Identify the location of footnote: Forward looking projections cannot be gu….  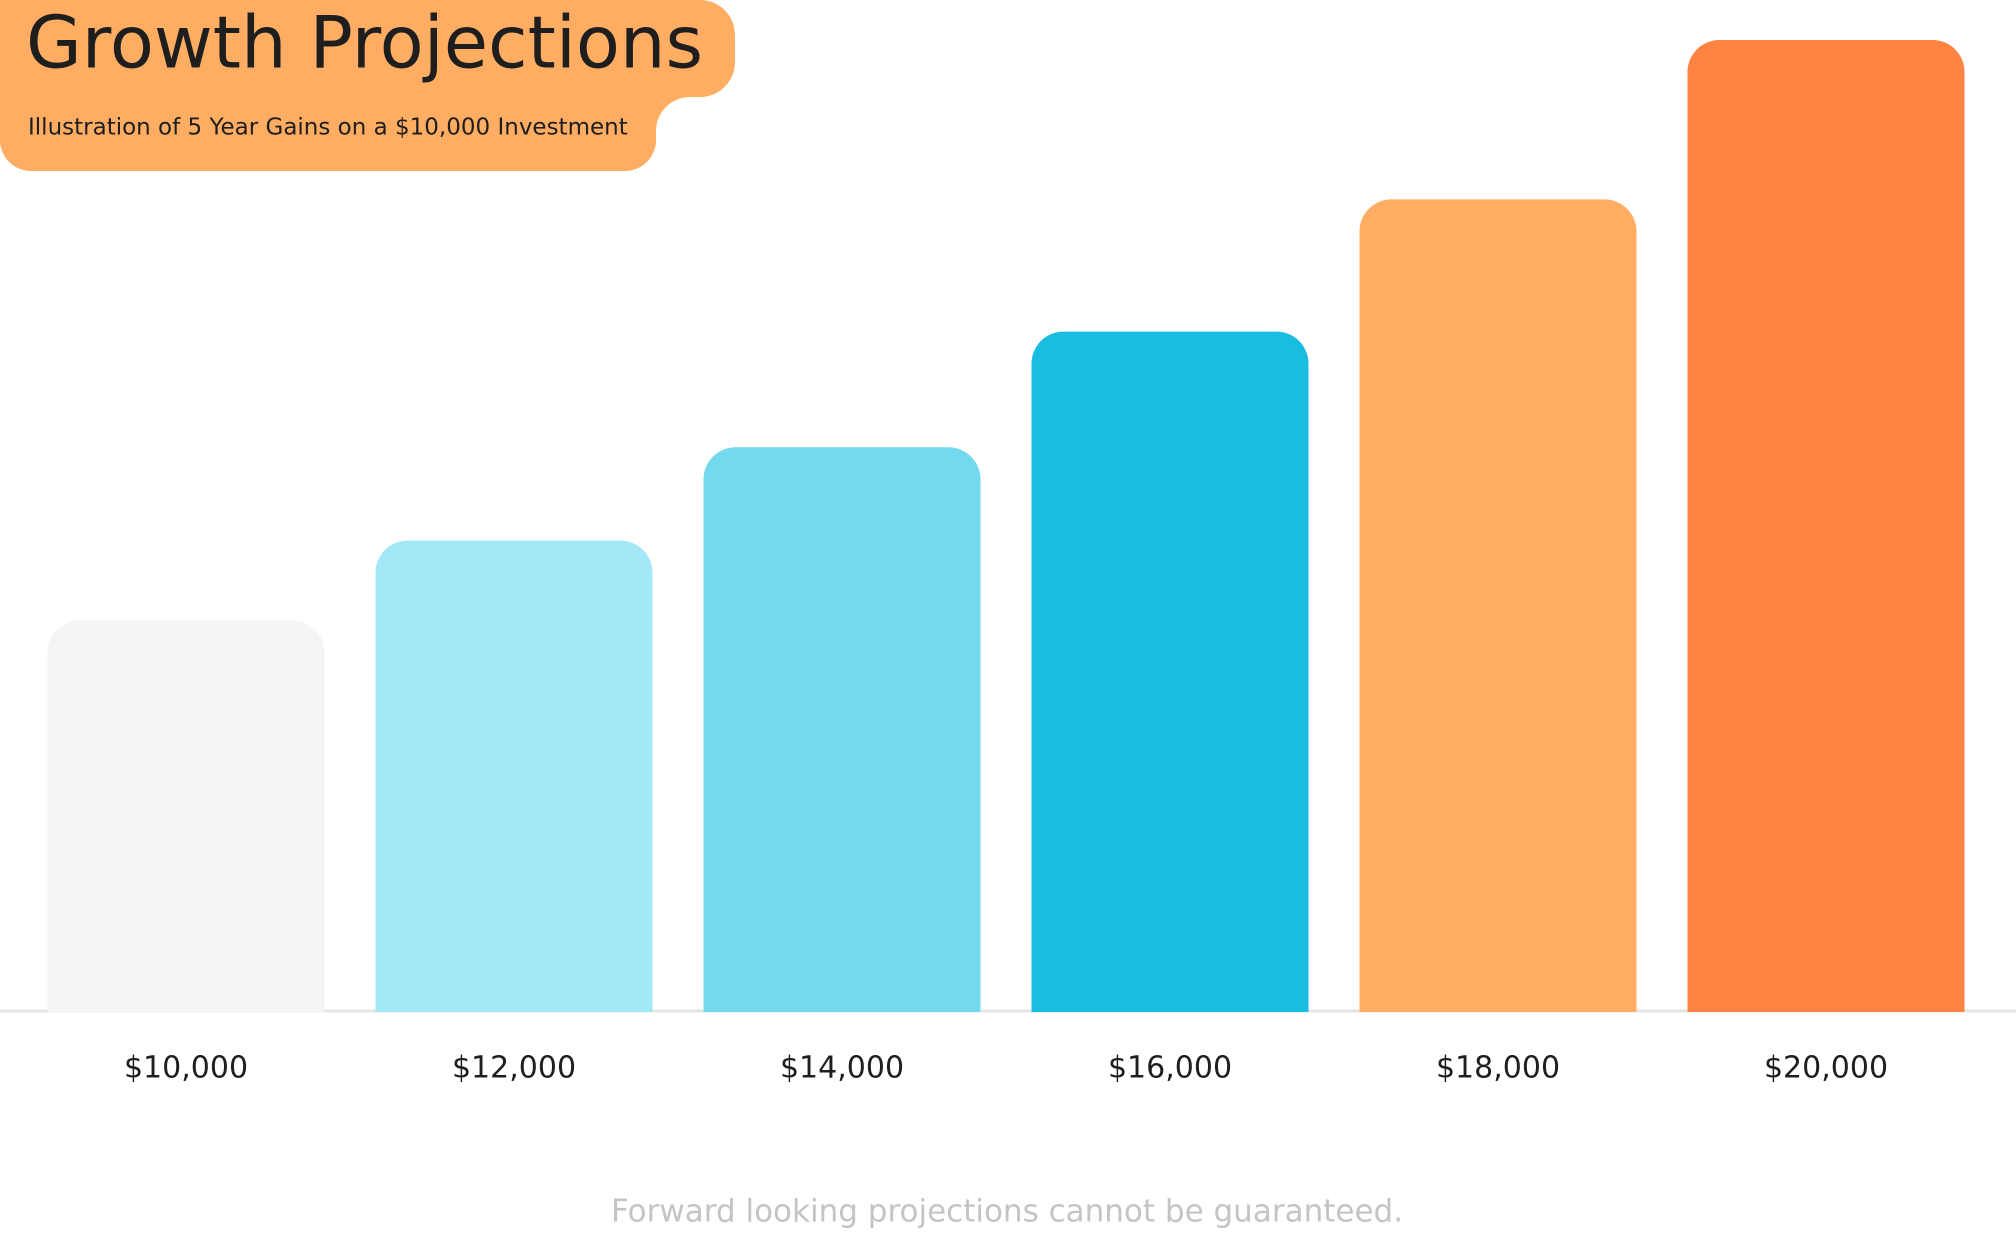
(1007, 1212).